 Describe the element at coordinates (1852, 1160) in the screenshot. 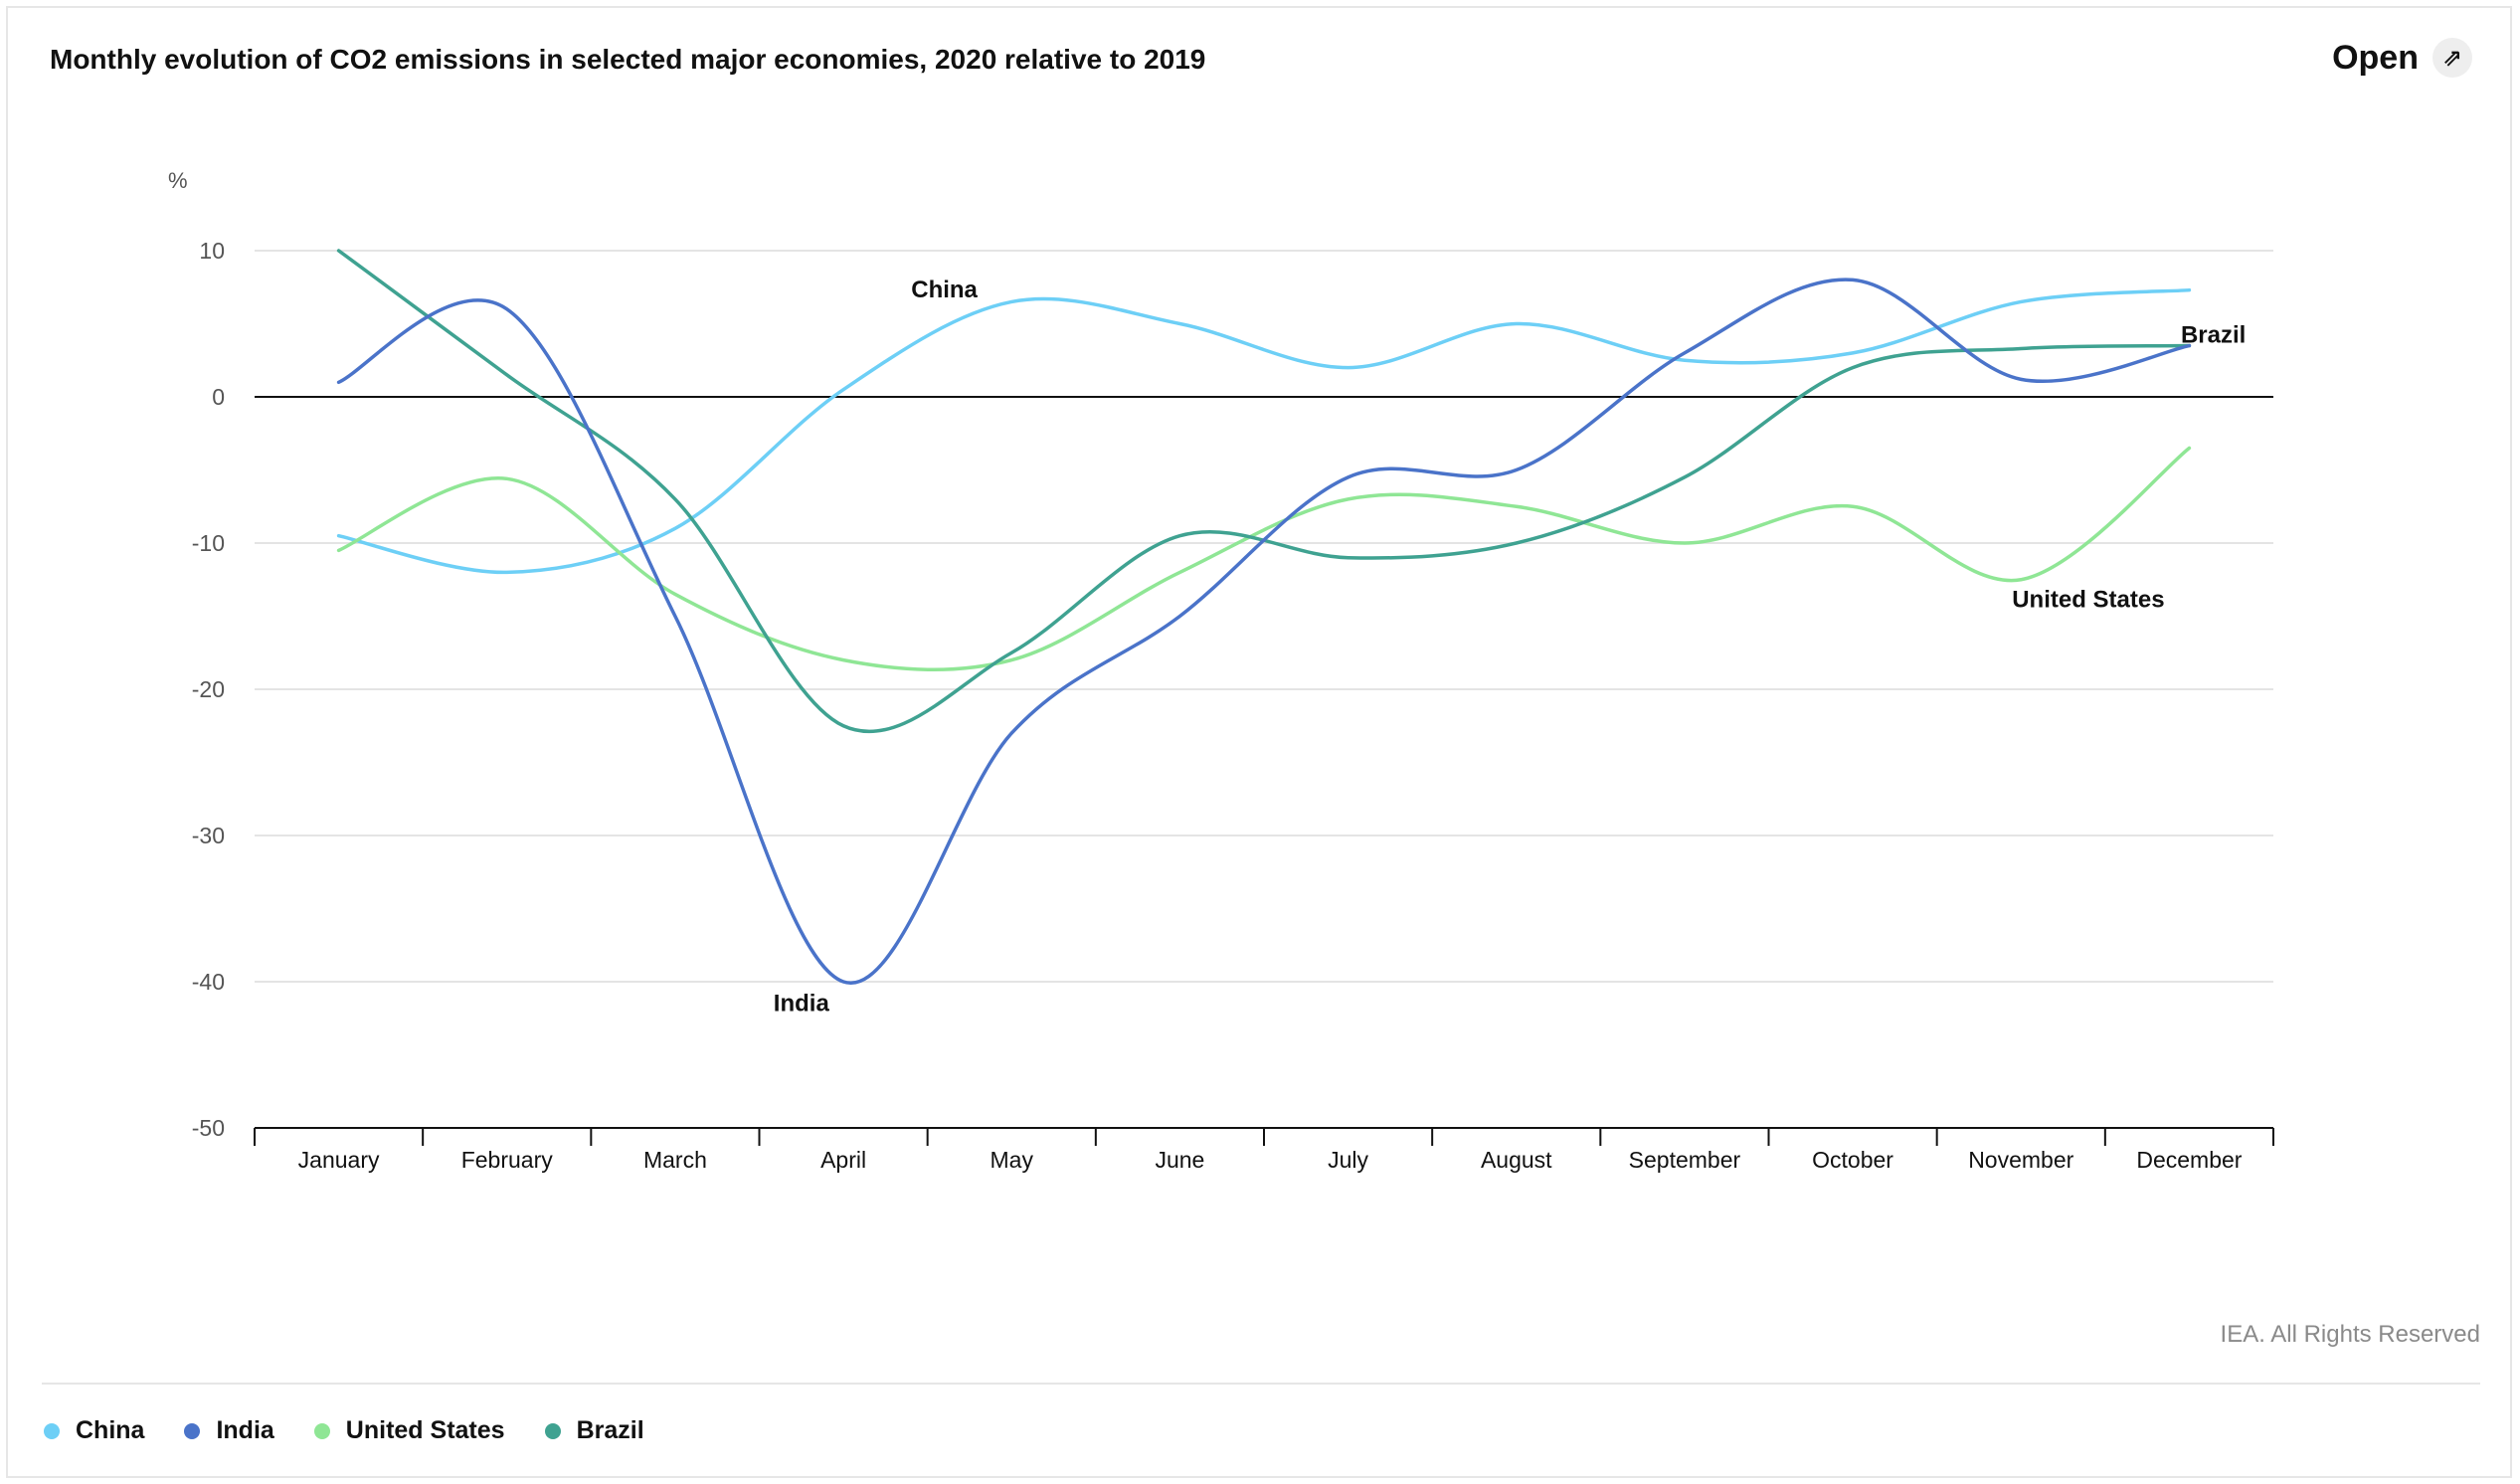

I see `x-tick-label: October` at that location.